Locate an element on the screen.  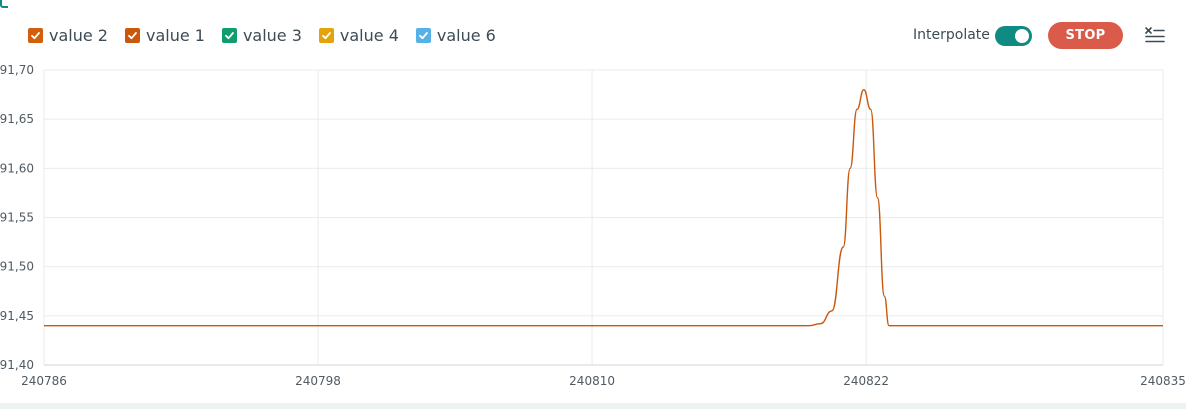
legend-item: value 3 is located at coordinates (261, 35).